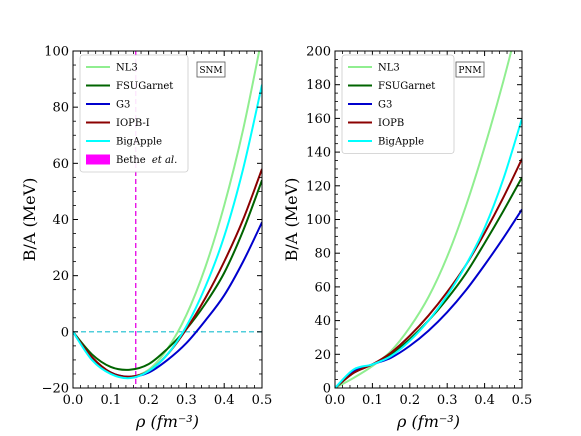 This screenshot has width=581, height=436. Describe the element at coordinates (318, 85) in the screenshot. I see `y-tick-label: 180` at that location.